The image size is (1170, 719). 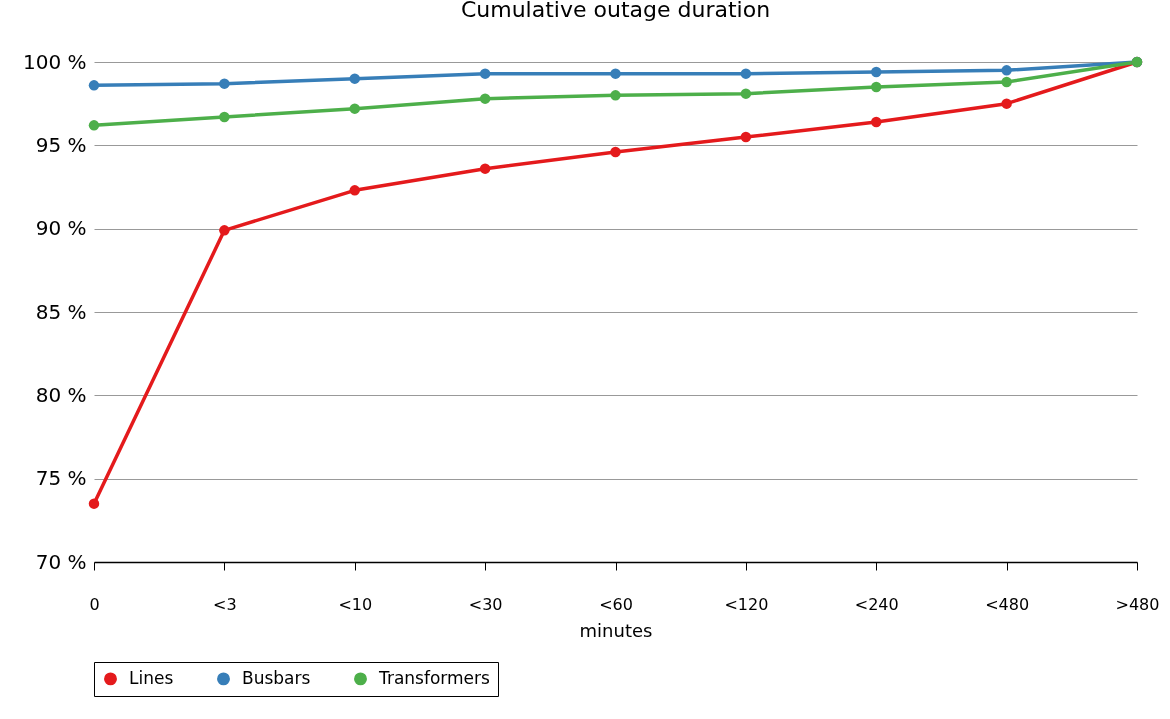 What do you see at coordinates (61, 394) in the screenshot?
I see `y-tick-label: 80 %` at bounding box center [61, 394].